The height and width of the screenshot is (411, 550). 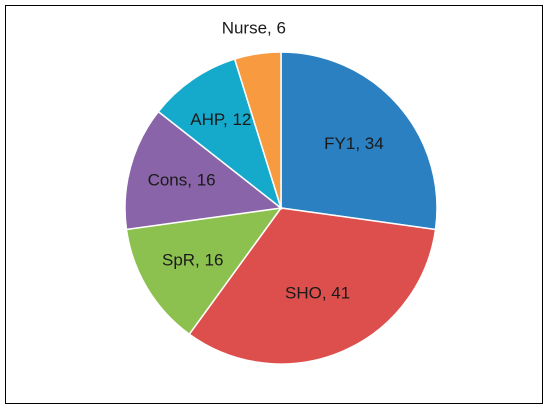 I want to click on pie-slice-fy1, so click(x=359, y=141).